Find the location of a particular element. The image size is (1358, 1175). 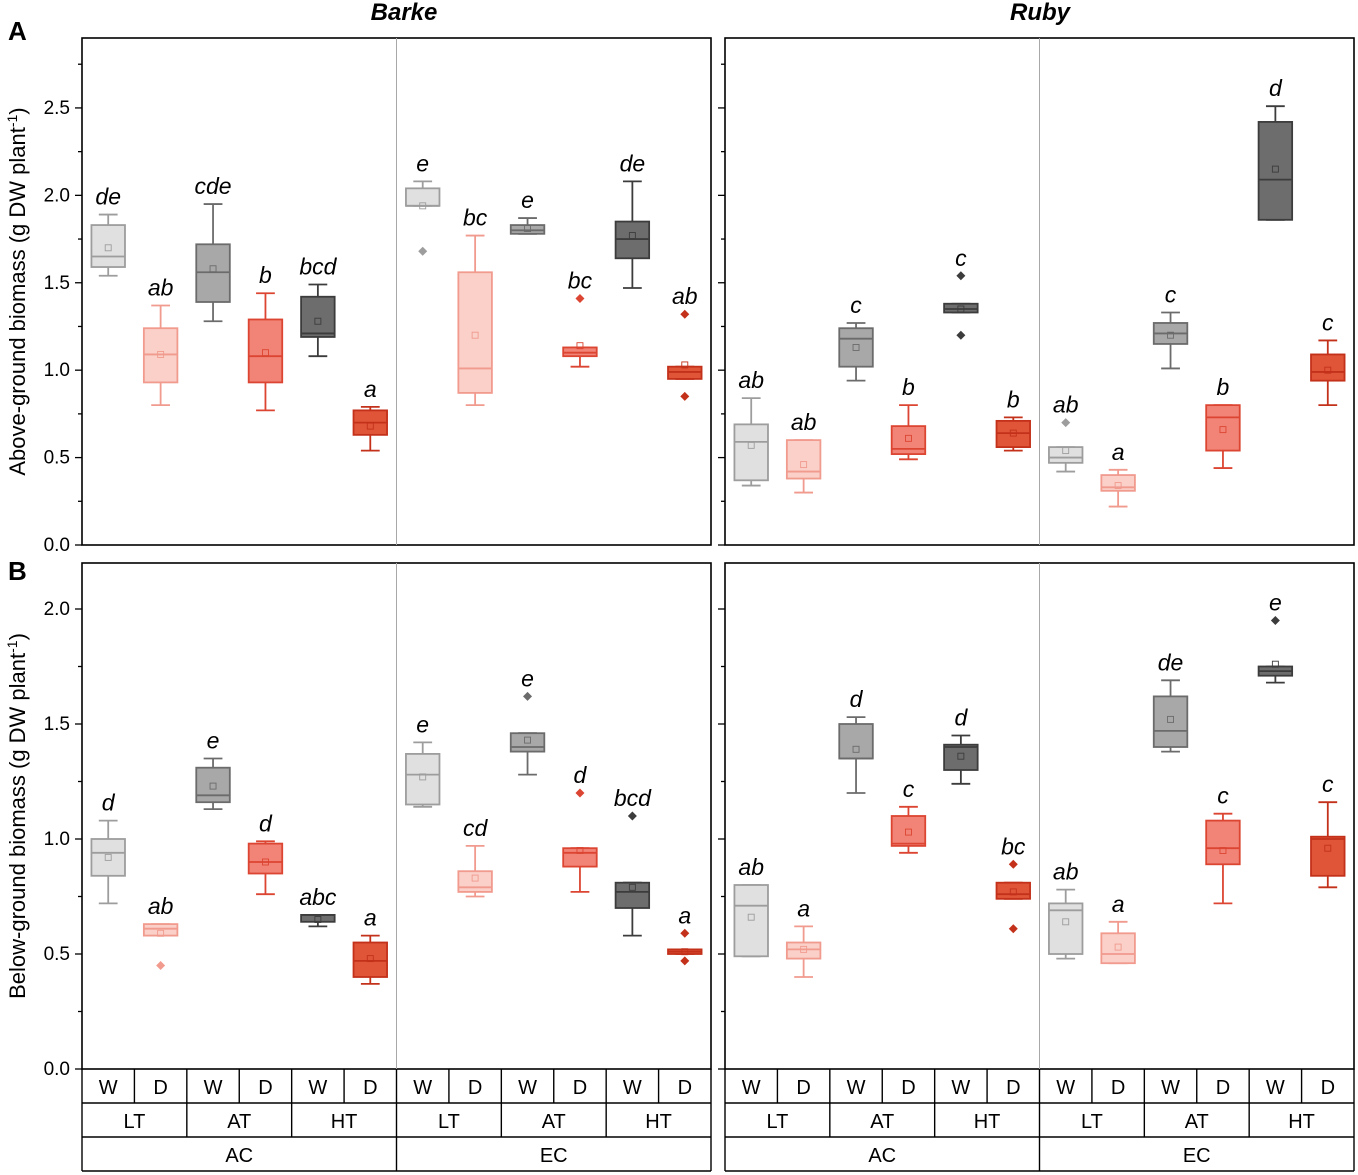

box-b-ruby-4-significance-letter: c is located at coordinates (909, 789).